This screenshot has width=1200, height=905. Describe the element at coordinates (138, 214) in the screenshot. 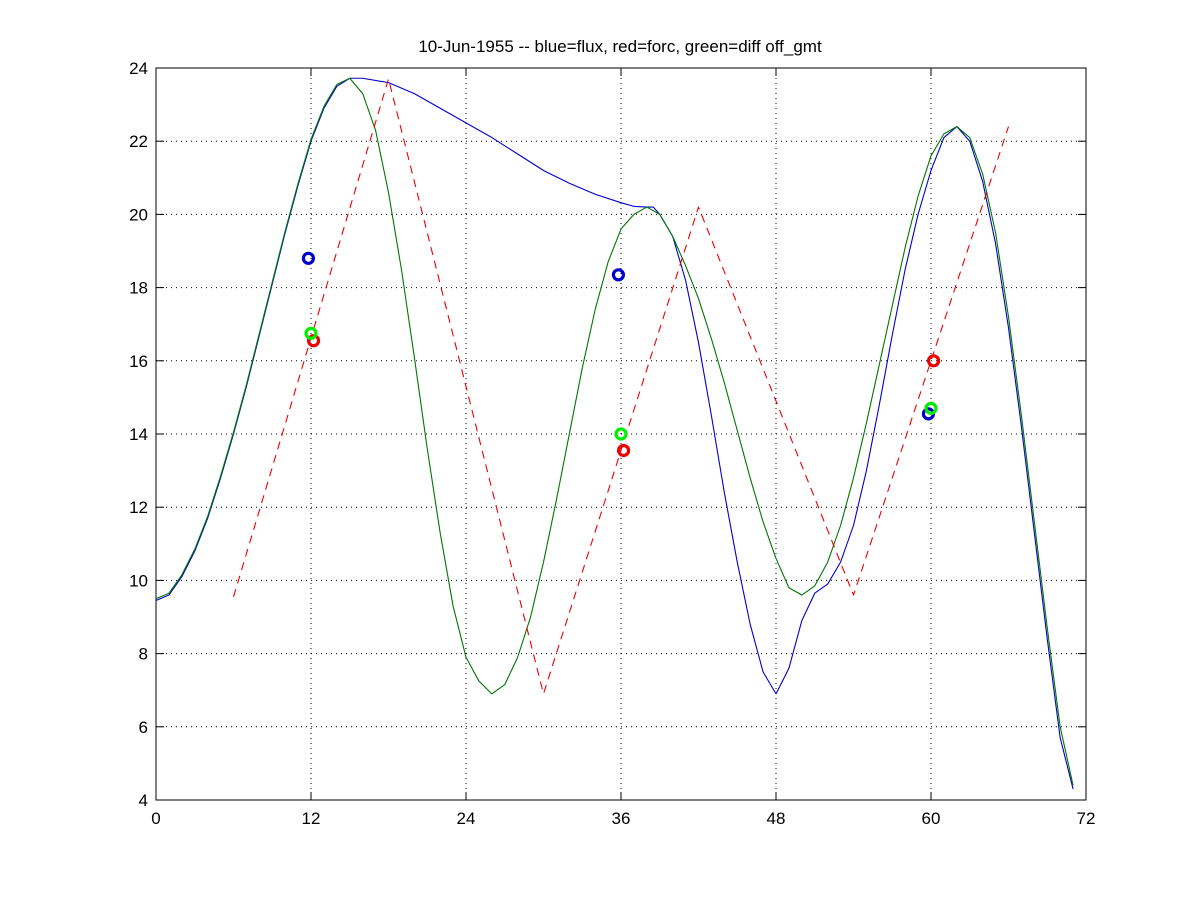

I see `y-tick-label: 20` at that location.